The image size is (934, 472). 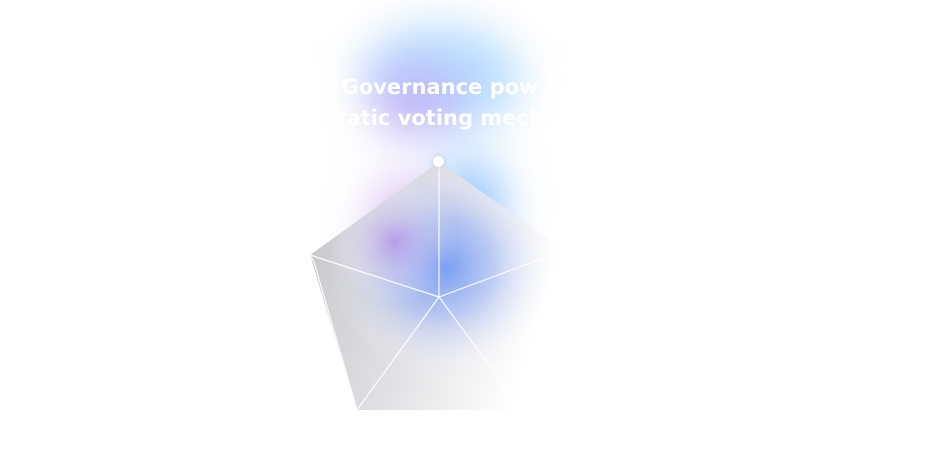 What do you see at coordinates (440, 103) in the screenshot?
I see `caption-text: Governance pow ratic voting mech` at bounding box center [440, 103].